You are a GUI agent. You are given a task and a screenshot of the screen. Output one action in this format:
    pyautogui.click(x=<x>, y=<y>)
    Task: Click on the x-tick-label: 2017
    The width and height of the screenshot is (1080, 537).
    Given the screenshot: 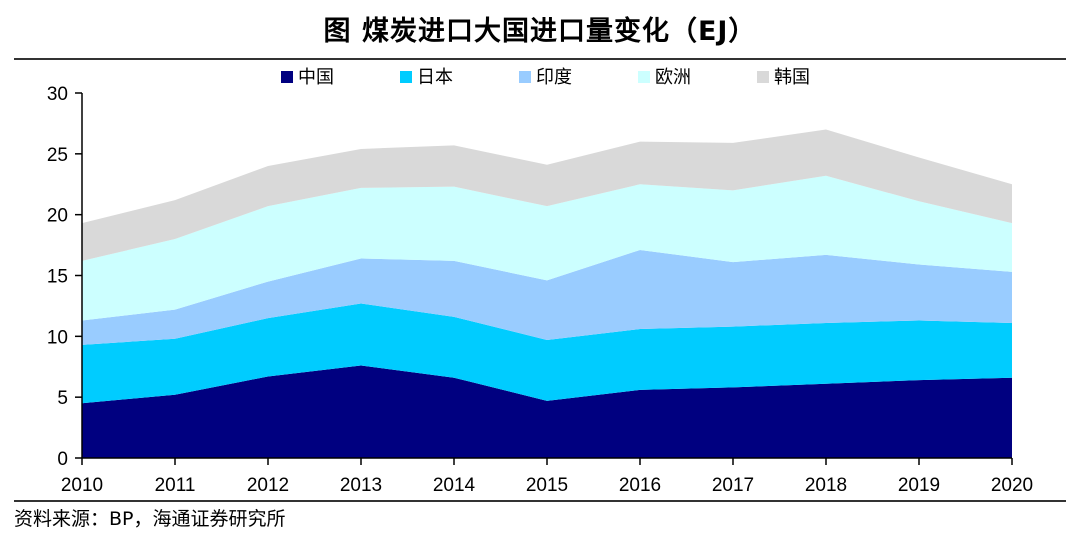 What is the action you would take?
    pyautogui.click(x=733, y=485)
    